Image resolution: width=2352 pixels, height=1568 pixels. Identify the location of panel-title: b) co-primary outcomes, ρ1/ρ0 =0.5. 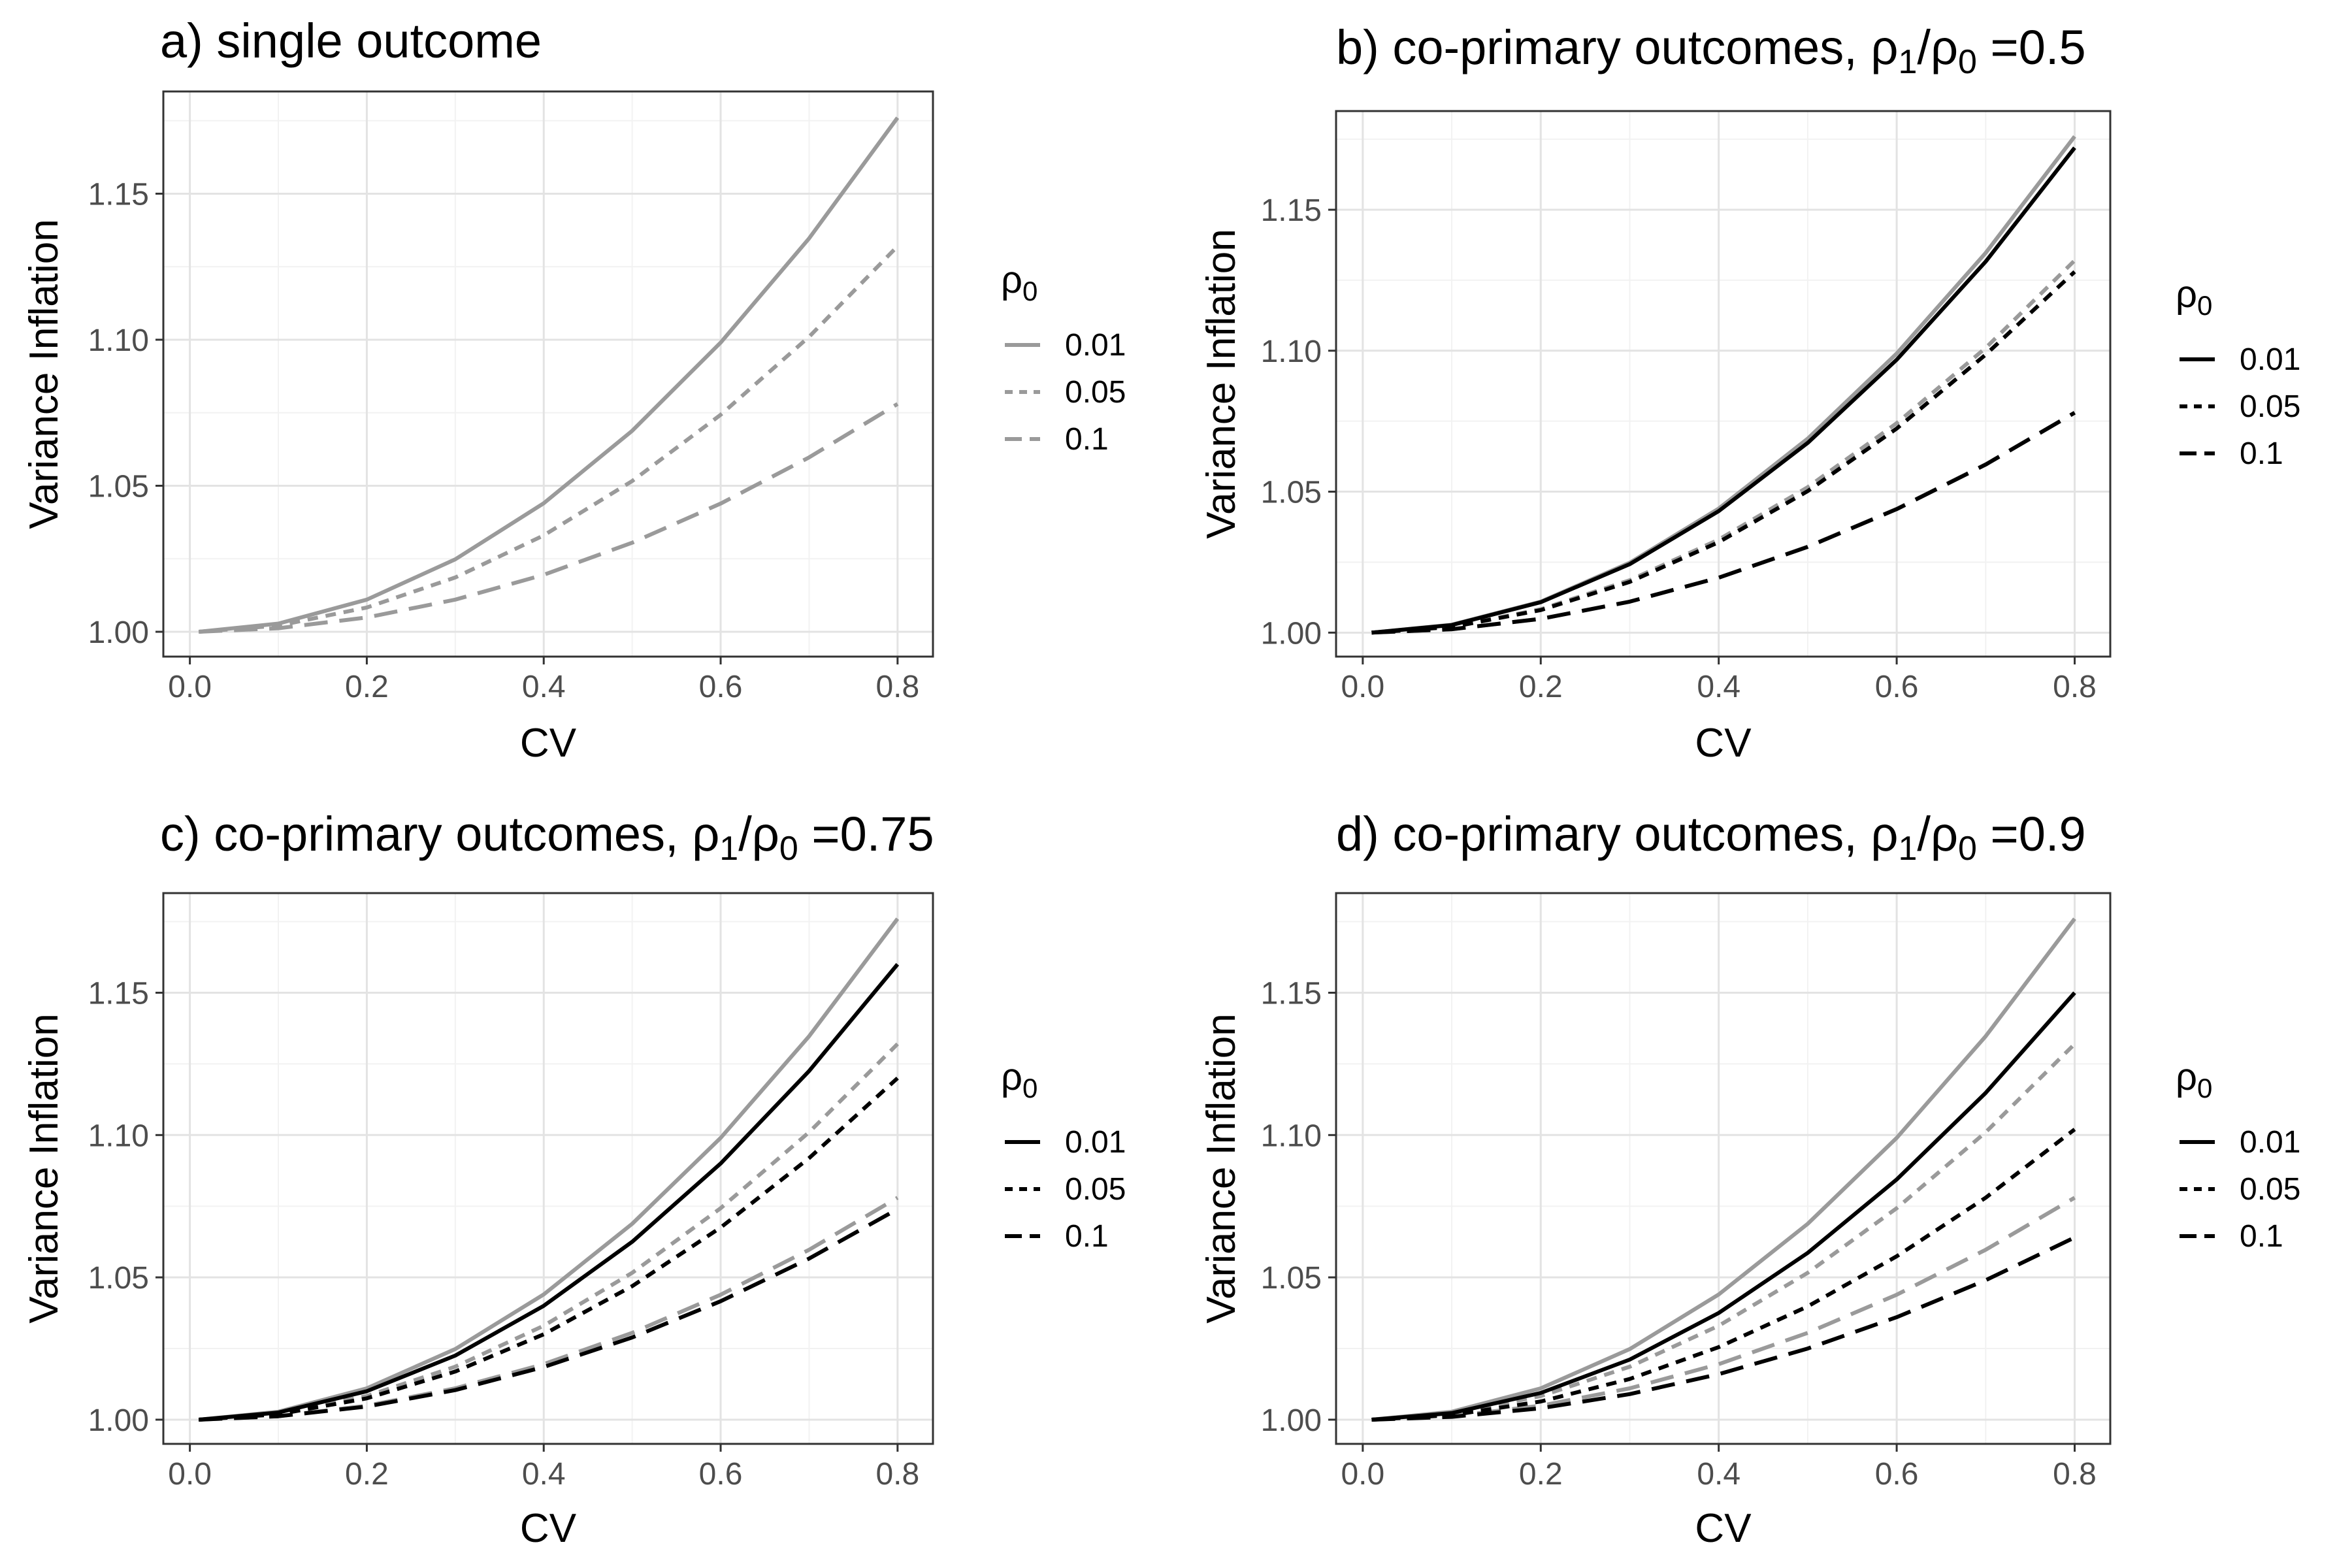
(1711, 50).